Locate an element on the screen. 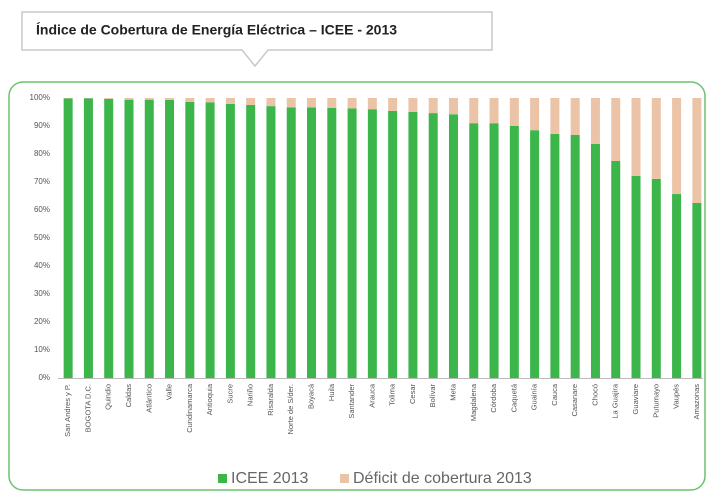 The height and width of the screenshot is (495, 710). x-tick-label: Bolívar is located at coordinates (432, 395).